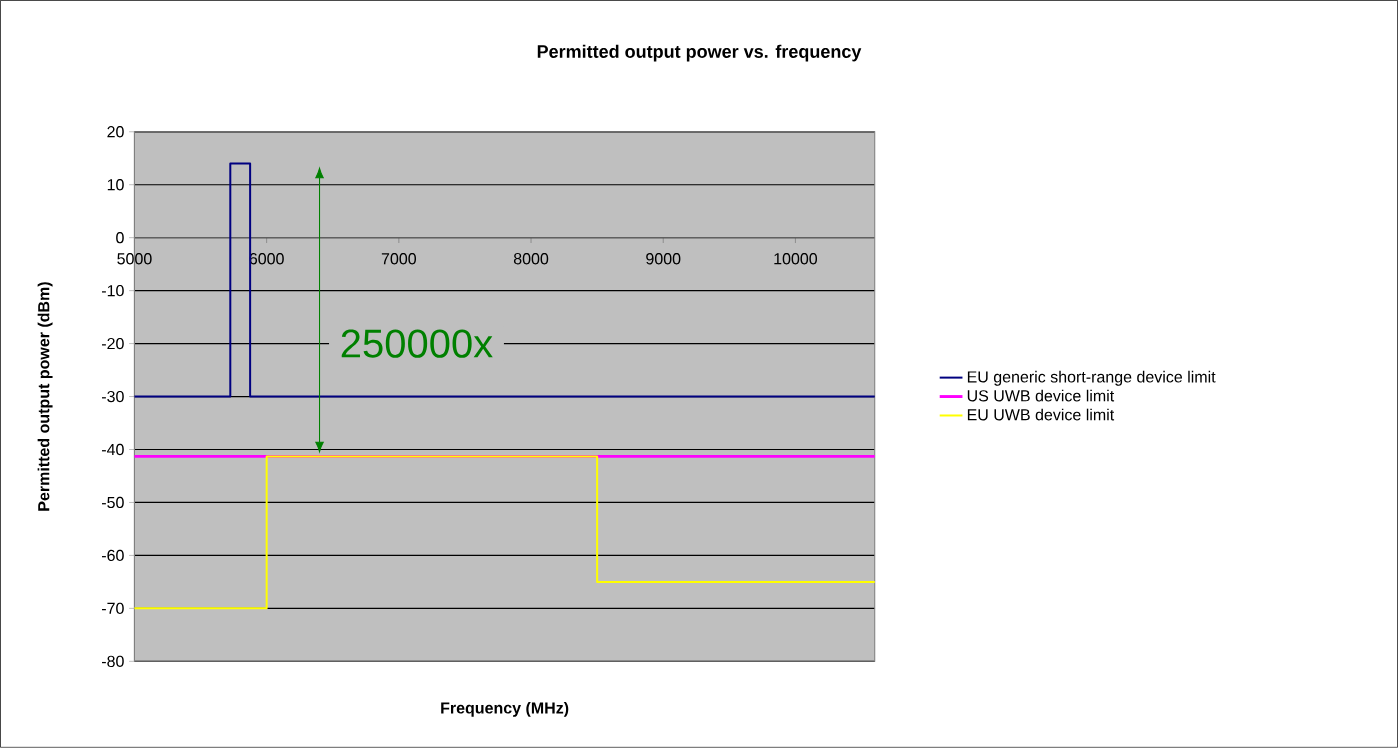 Image resolution: width=1398 pixels, height=748 pixels. I want to click on chart-title: Permitted output power vs. frequency, so click(699, 53).